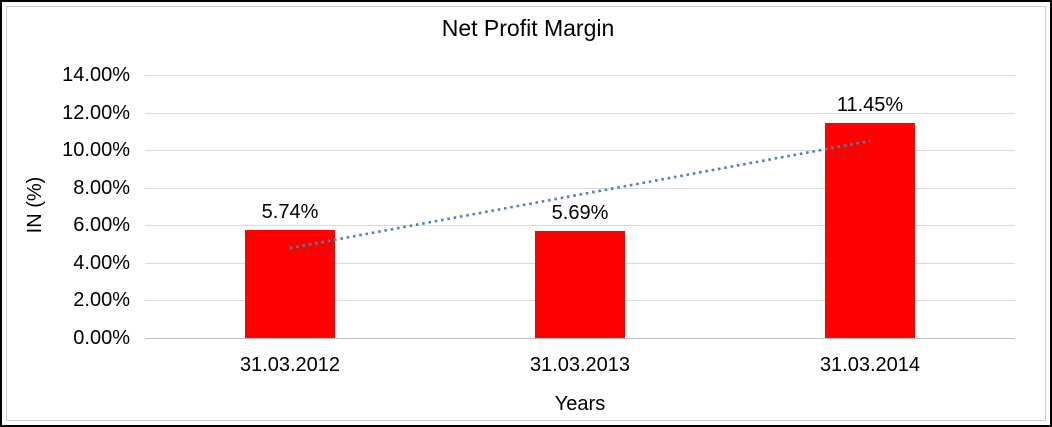 The height and width of the screenshot is (427, 1052). I want to click on x-category-label: 31.03.2013, so click(580, 365).